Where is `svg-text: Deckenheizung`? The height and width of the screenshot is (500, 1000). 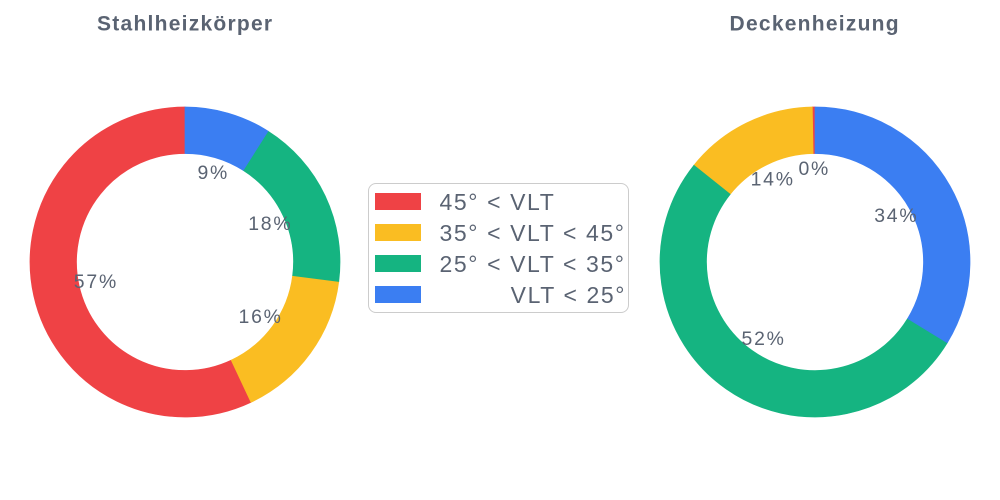 svg-text: Deckenheizung is located at coordinates (815, 24).